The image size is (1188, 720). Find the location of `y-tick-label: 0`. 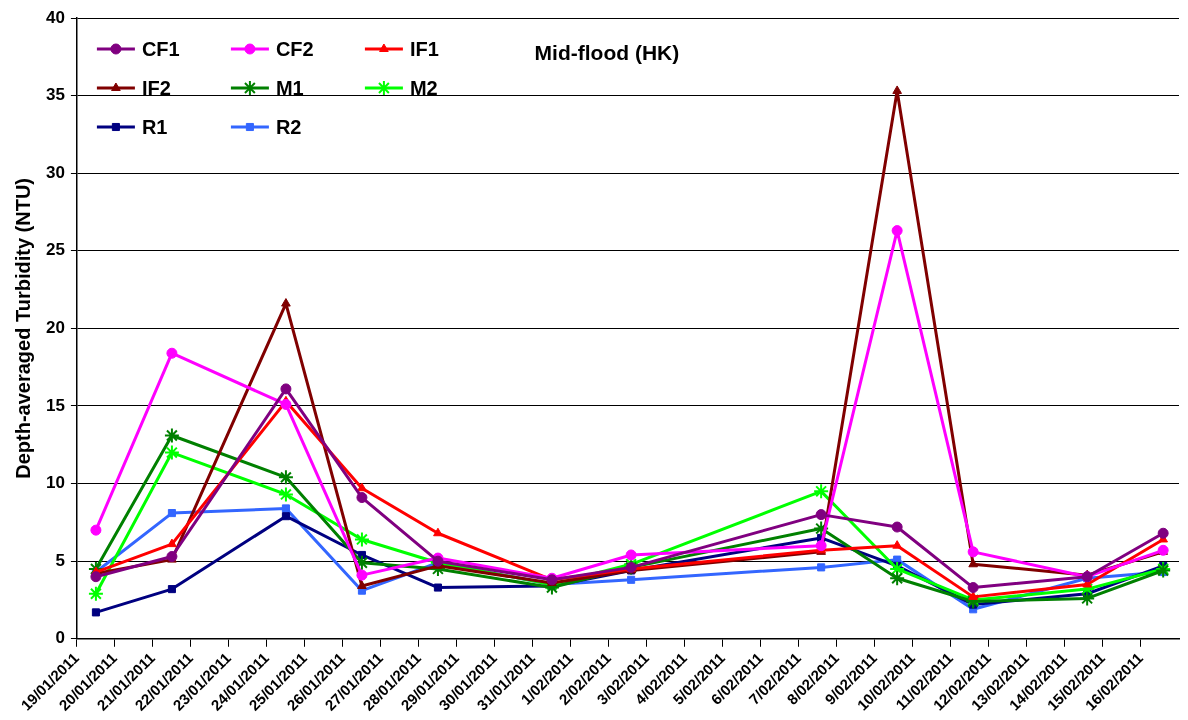

y-tick-label: 0 is located at coordinates (60, 638).